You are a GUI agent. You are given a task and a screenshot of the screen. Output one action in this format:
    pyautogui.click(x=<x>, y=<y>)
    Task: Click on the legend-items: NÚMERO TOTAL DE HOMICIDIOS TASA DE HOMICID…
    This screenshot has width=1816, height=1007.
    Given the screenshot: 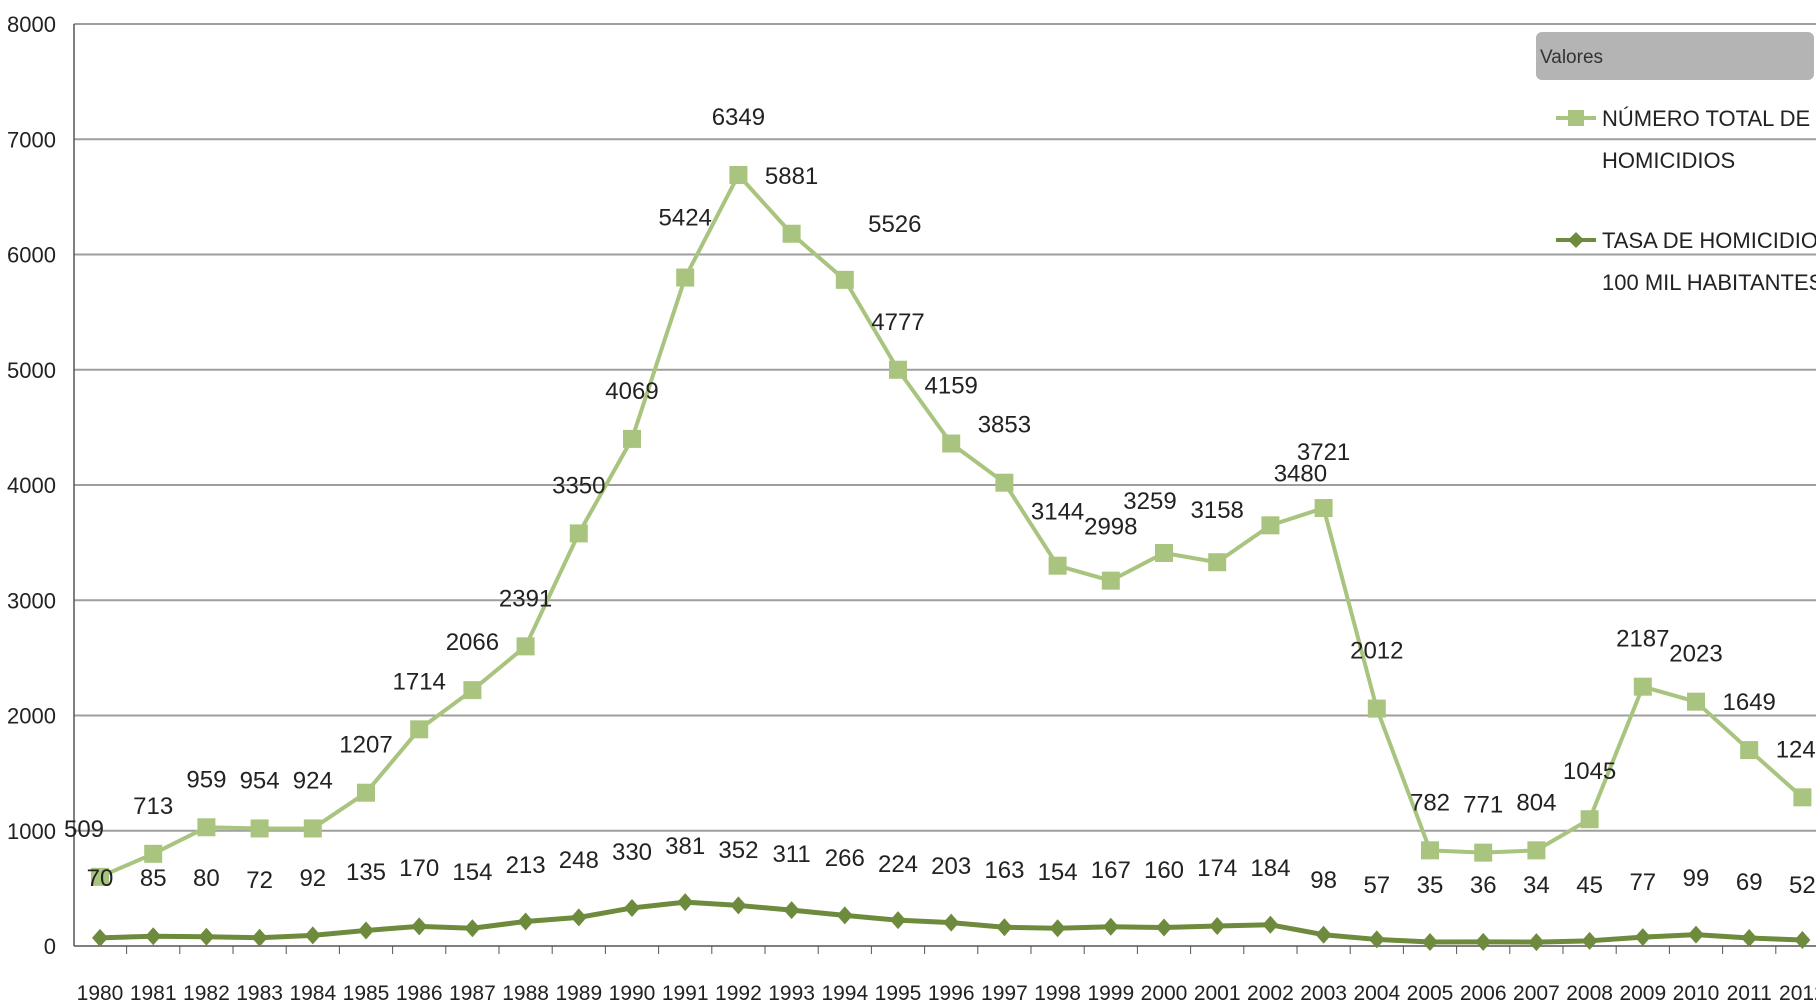 What is the action you would take?
    pyautogui.click(x=1686, y=200)
    